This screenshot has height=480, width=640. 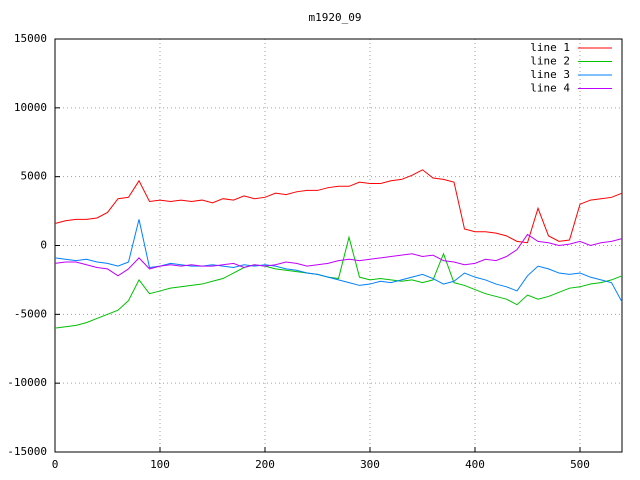 What do you see at coordinates (580, 464) in the screenshot?
I see `x-tick-label: 500` at bounding box center [580, 464].